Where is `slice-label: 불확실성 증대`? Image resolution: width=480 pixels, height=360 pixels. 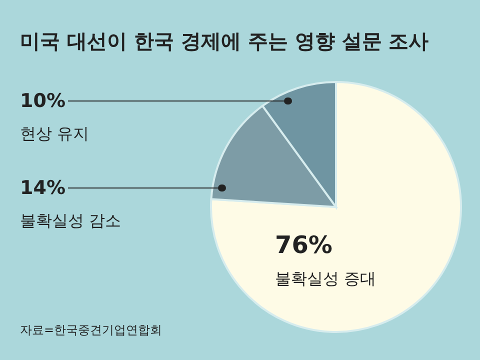 slice-label: 불확실성 증대 is located at coordinates (325, 278).